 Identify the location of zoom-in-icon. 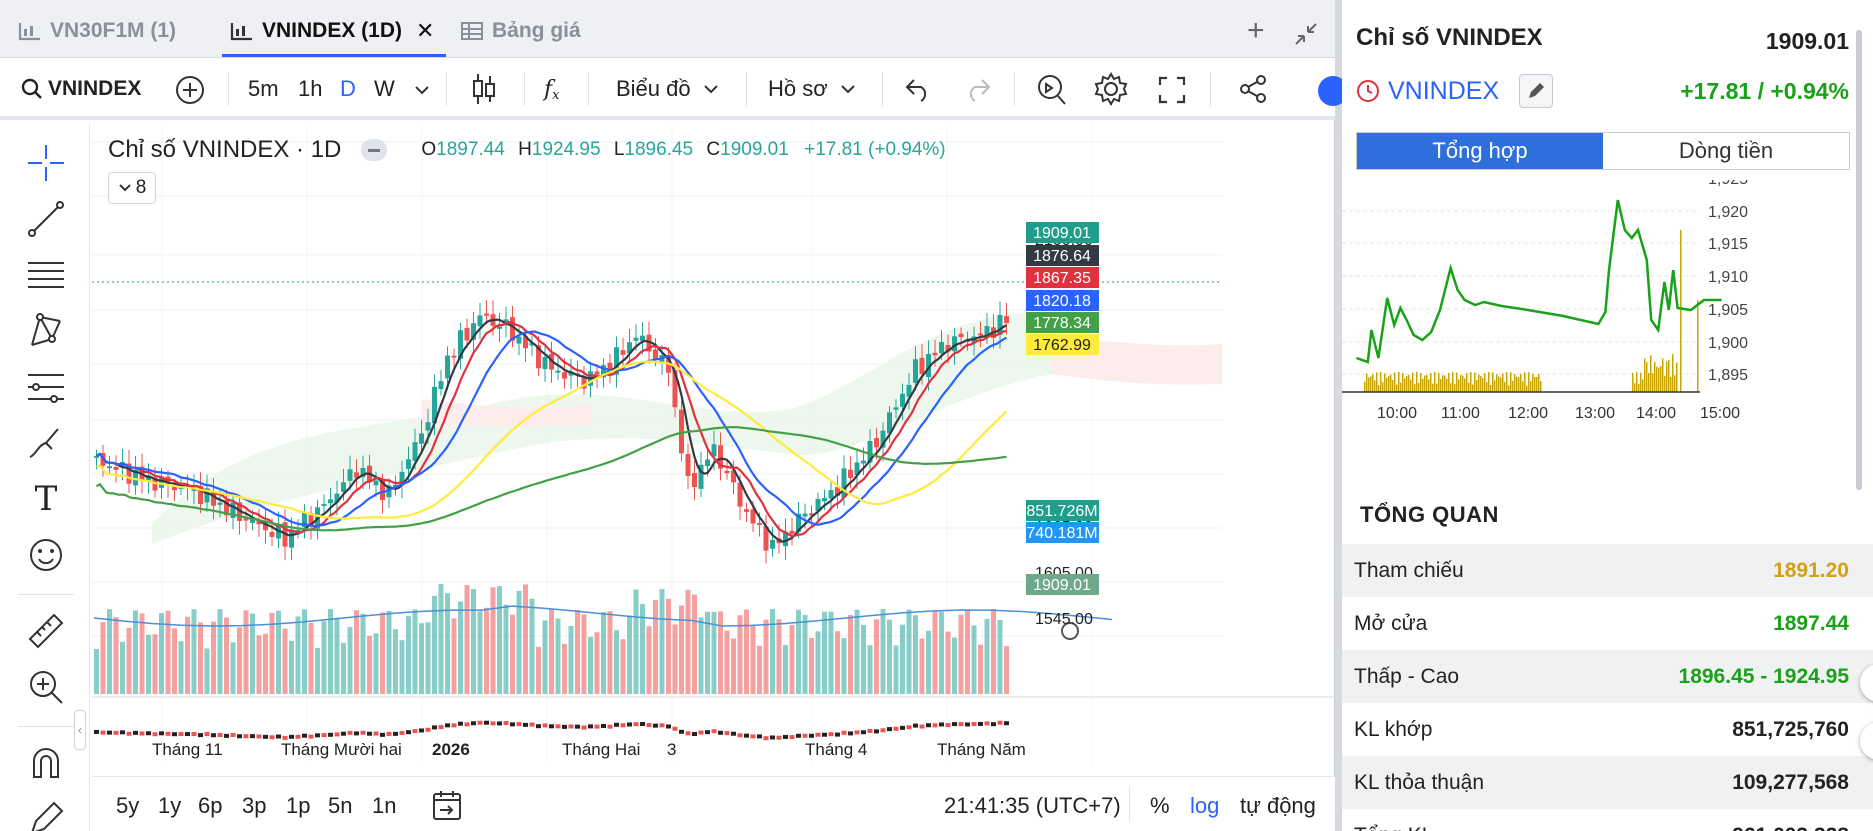
(46, 687).